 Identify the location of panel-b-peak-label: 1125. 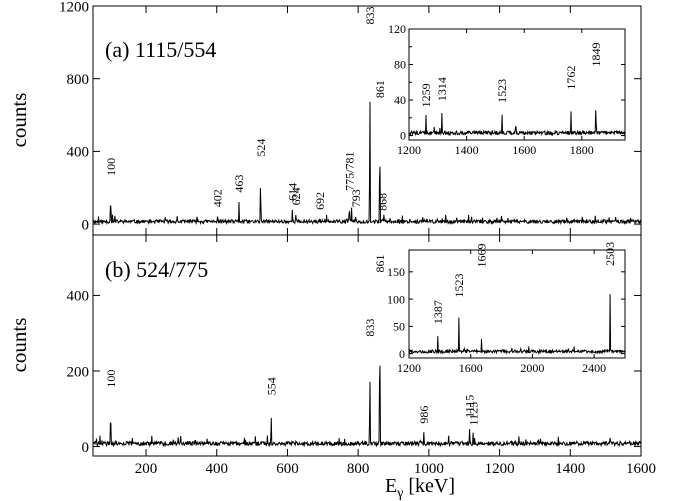
(473, 414).